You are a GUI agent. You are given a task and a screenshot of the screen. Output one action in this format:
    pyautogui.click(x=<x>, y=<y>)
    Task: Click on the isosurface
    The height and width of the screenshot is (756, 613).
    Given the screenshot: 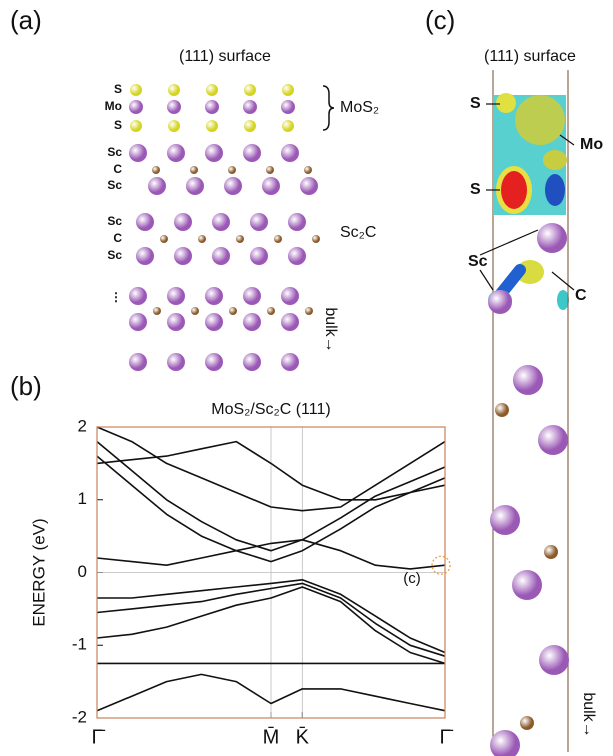 What is the action you would take?
    pyautogui.click(x=528, y=201)
    